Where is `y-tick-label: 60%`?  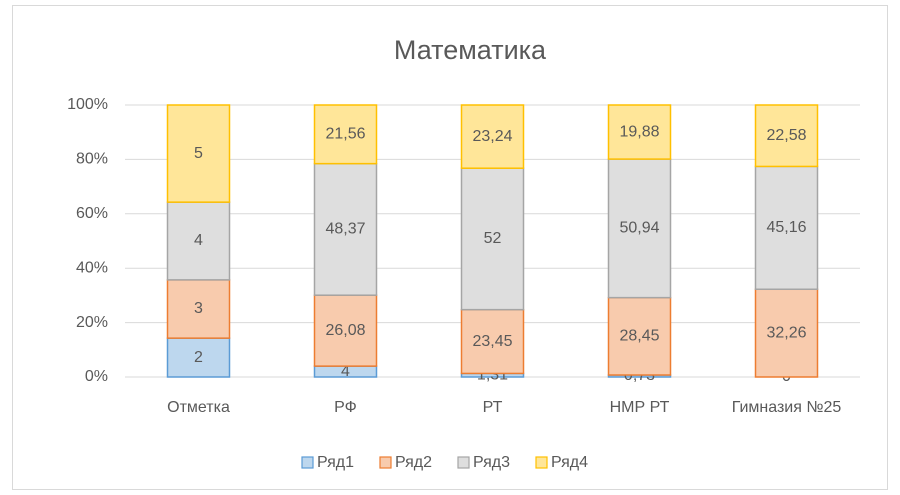
y-tick-label: 60% is located at coordinates (92, 213).